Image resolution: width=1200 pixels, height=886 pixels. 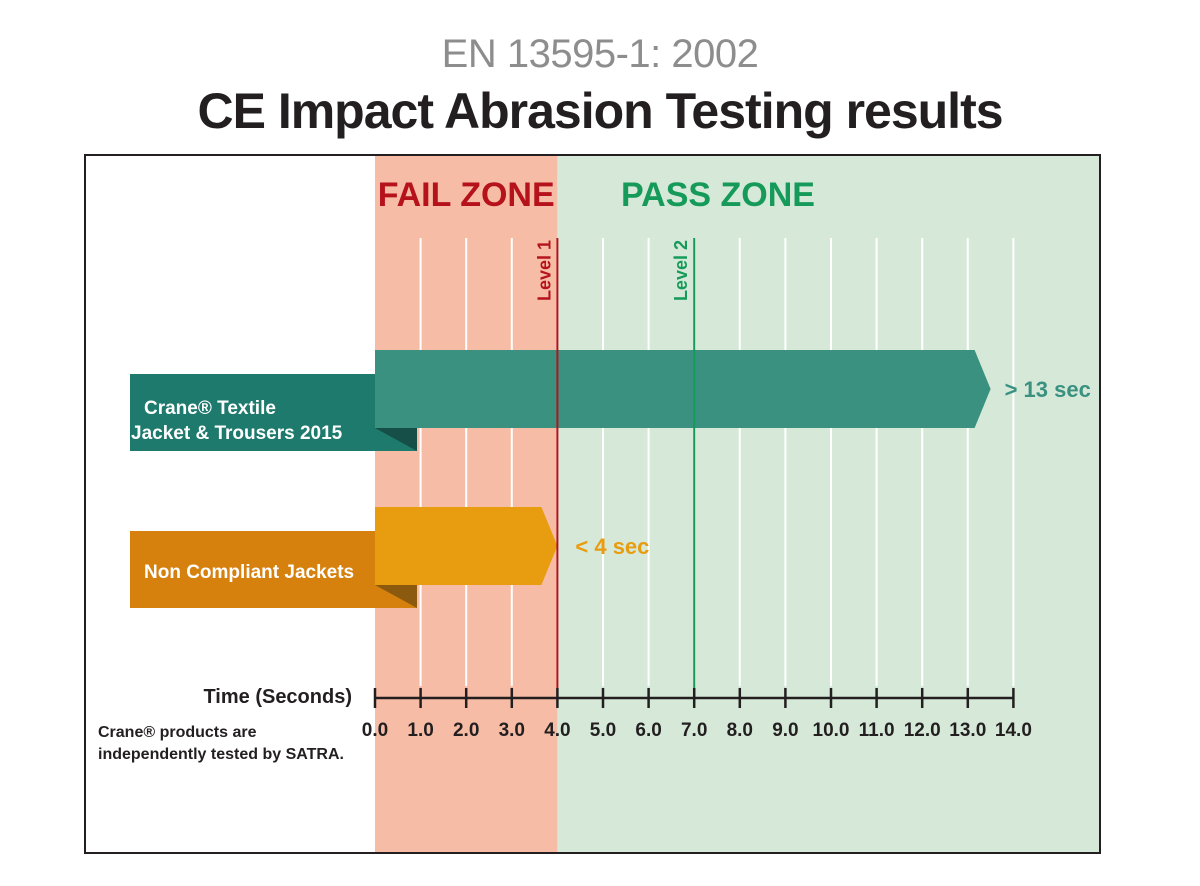 I want to click on x-tick-label: 12.0, so click(x=922, y=730).